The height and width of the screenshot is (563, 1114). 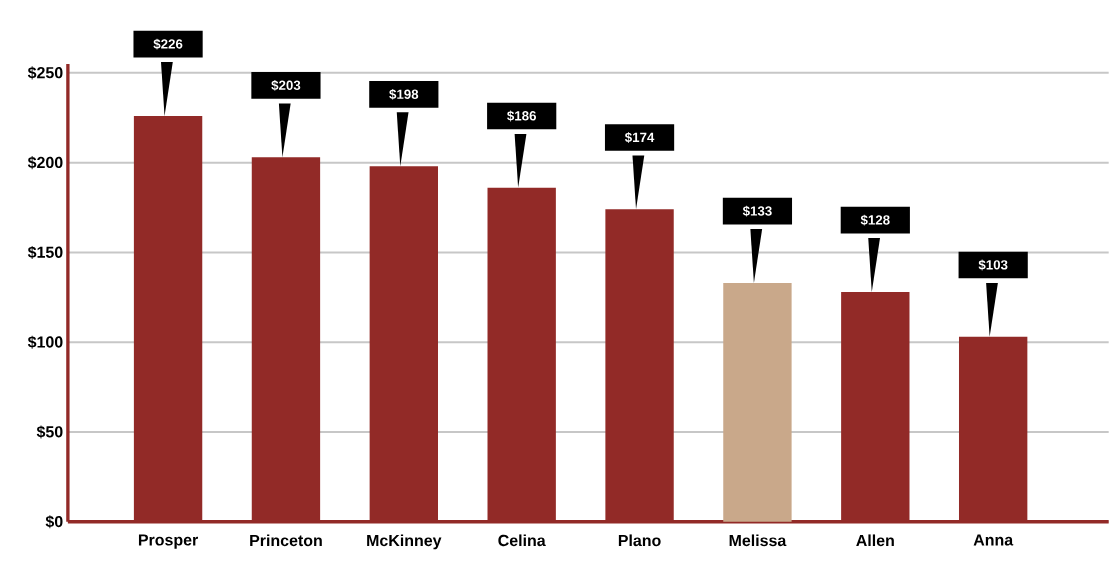 I want to click on bar, so click(x=757, y=402).